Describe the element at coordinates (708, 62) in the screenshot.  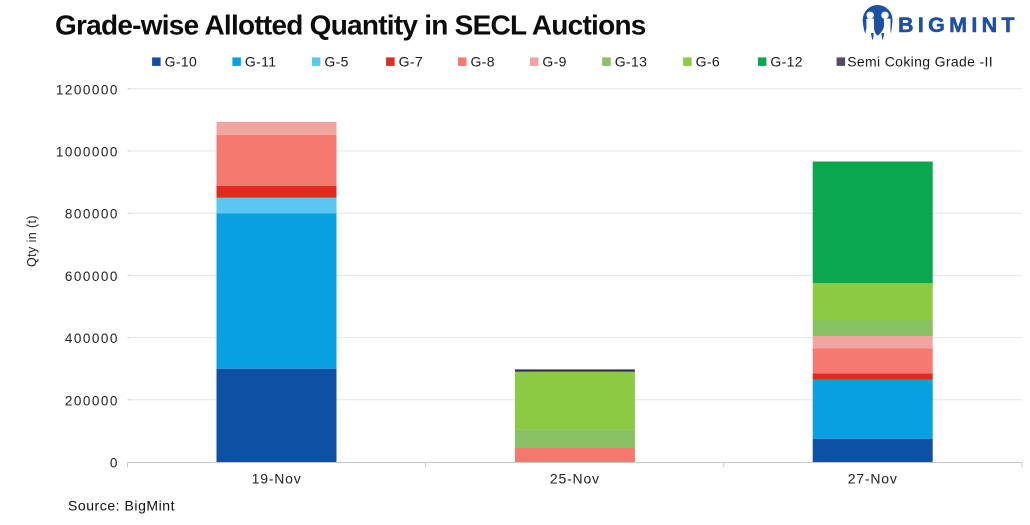
I see `svg-text: G-6` at that location.